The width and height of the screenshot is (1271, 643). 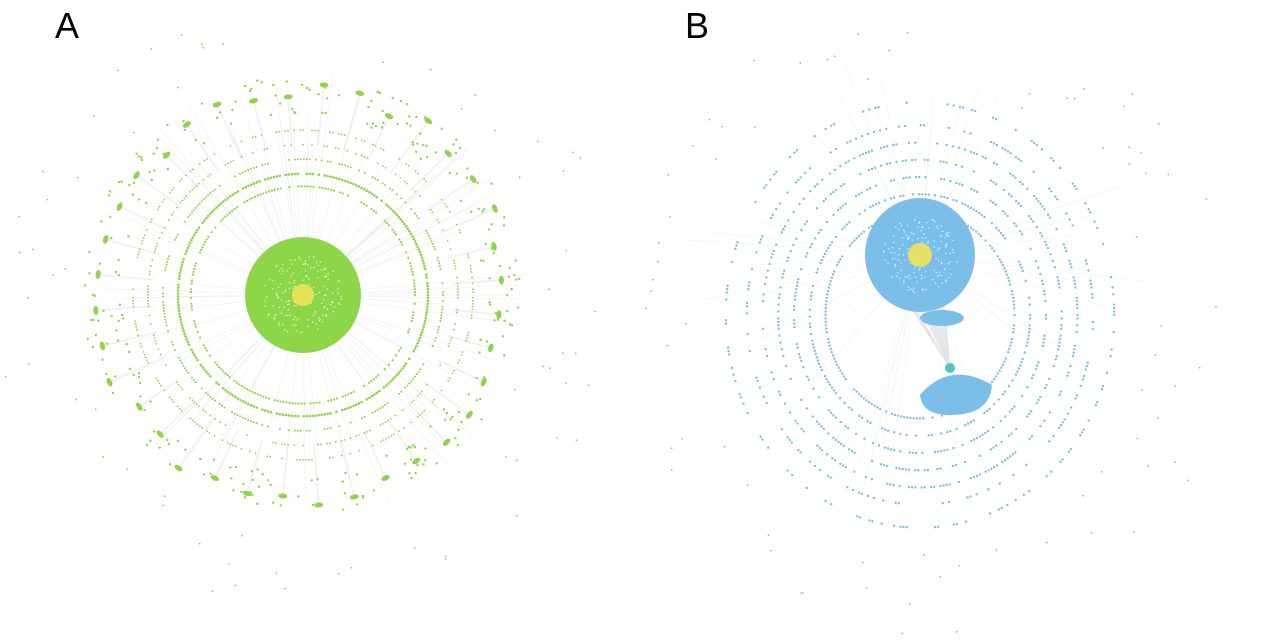 I want to click on cluster-node, so click(x=288, y=97).